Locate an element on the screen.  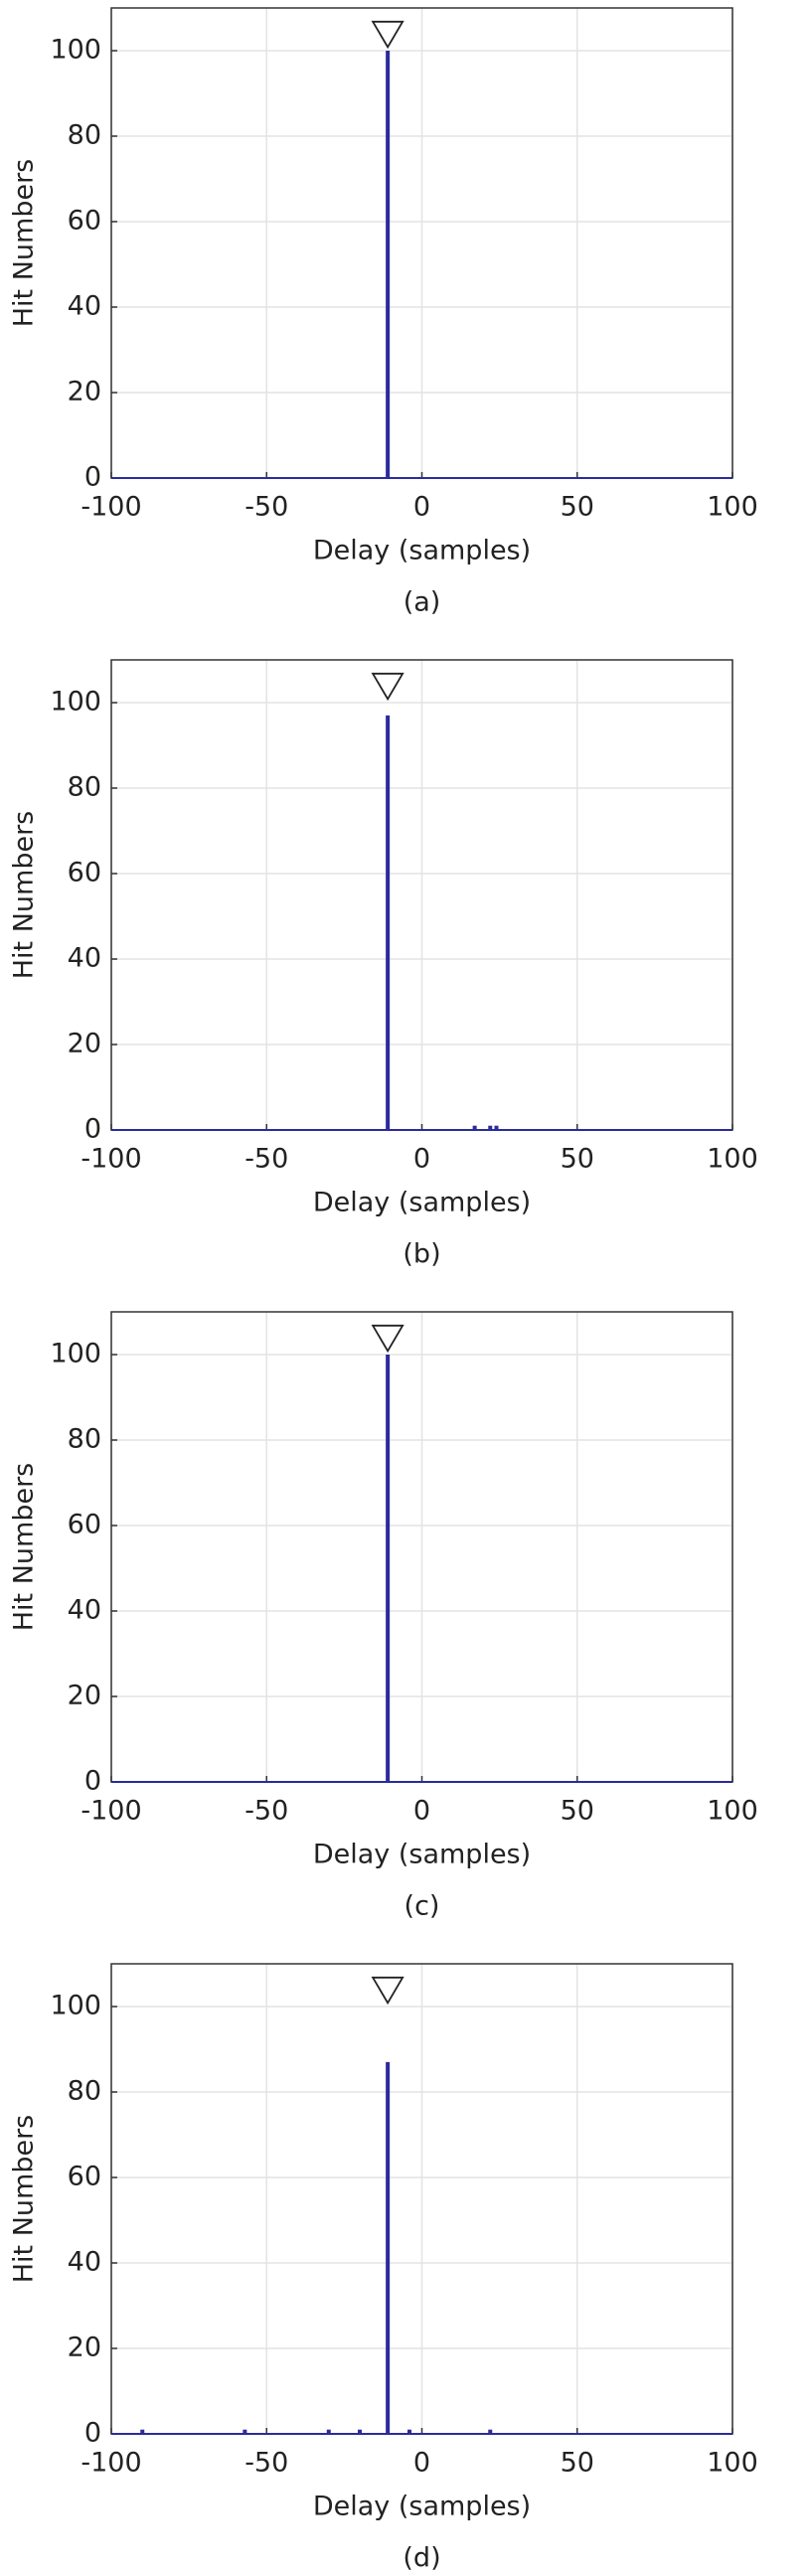
caption: (a) is located at coordinates (422, 602).